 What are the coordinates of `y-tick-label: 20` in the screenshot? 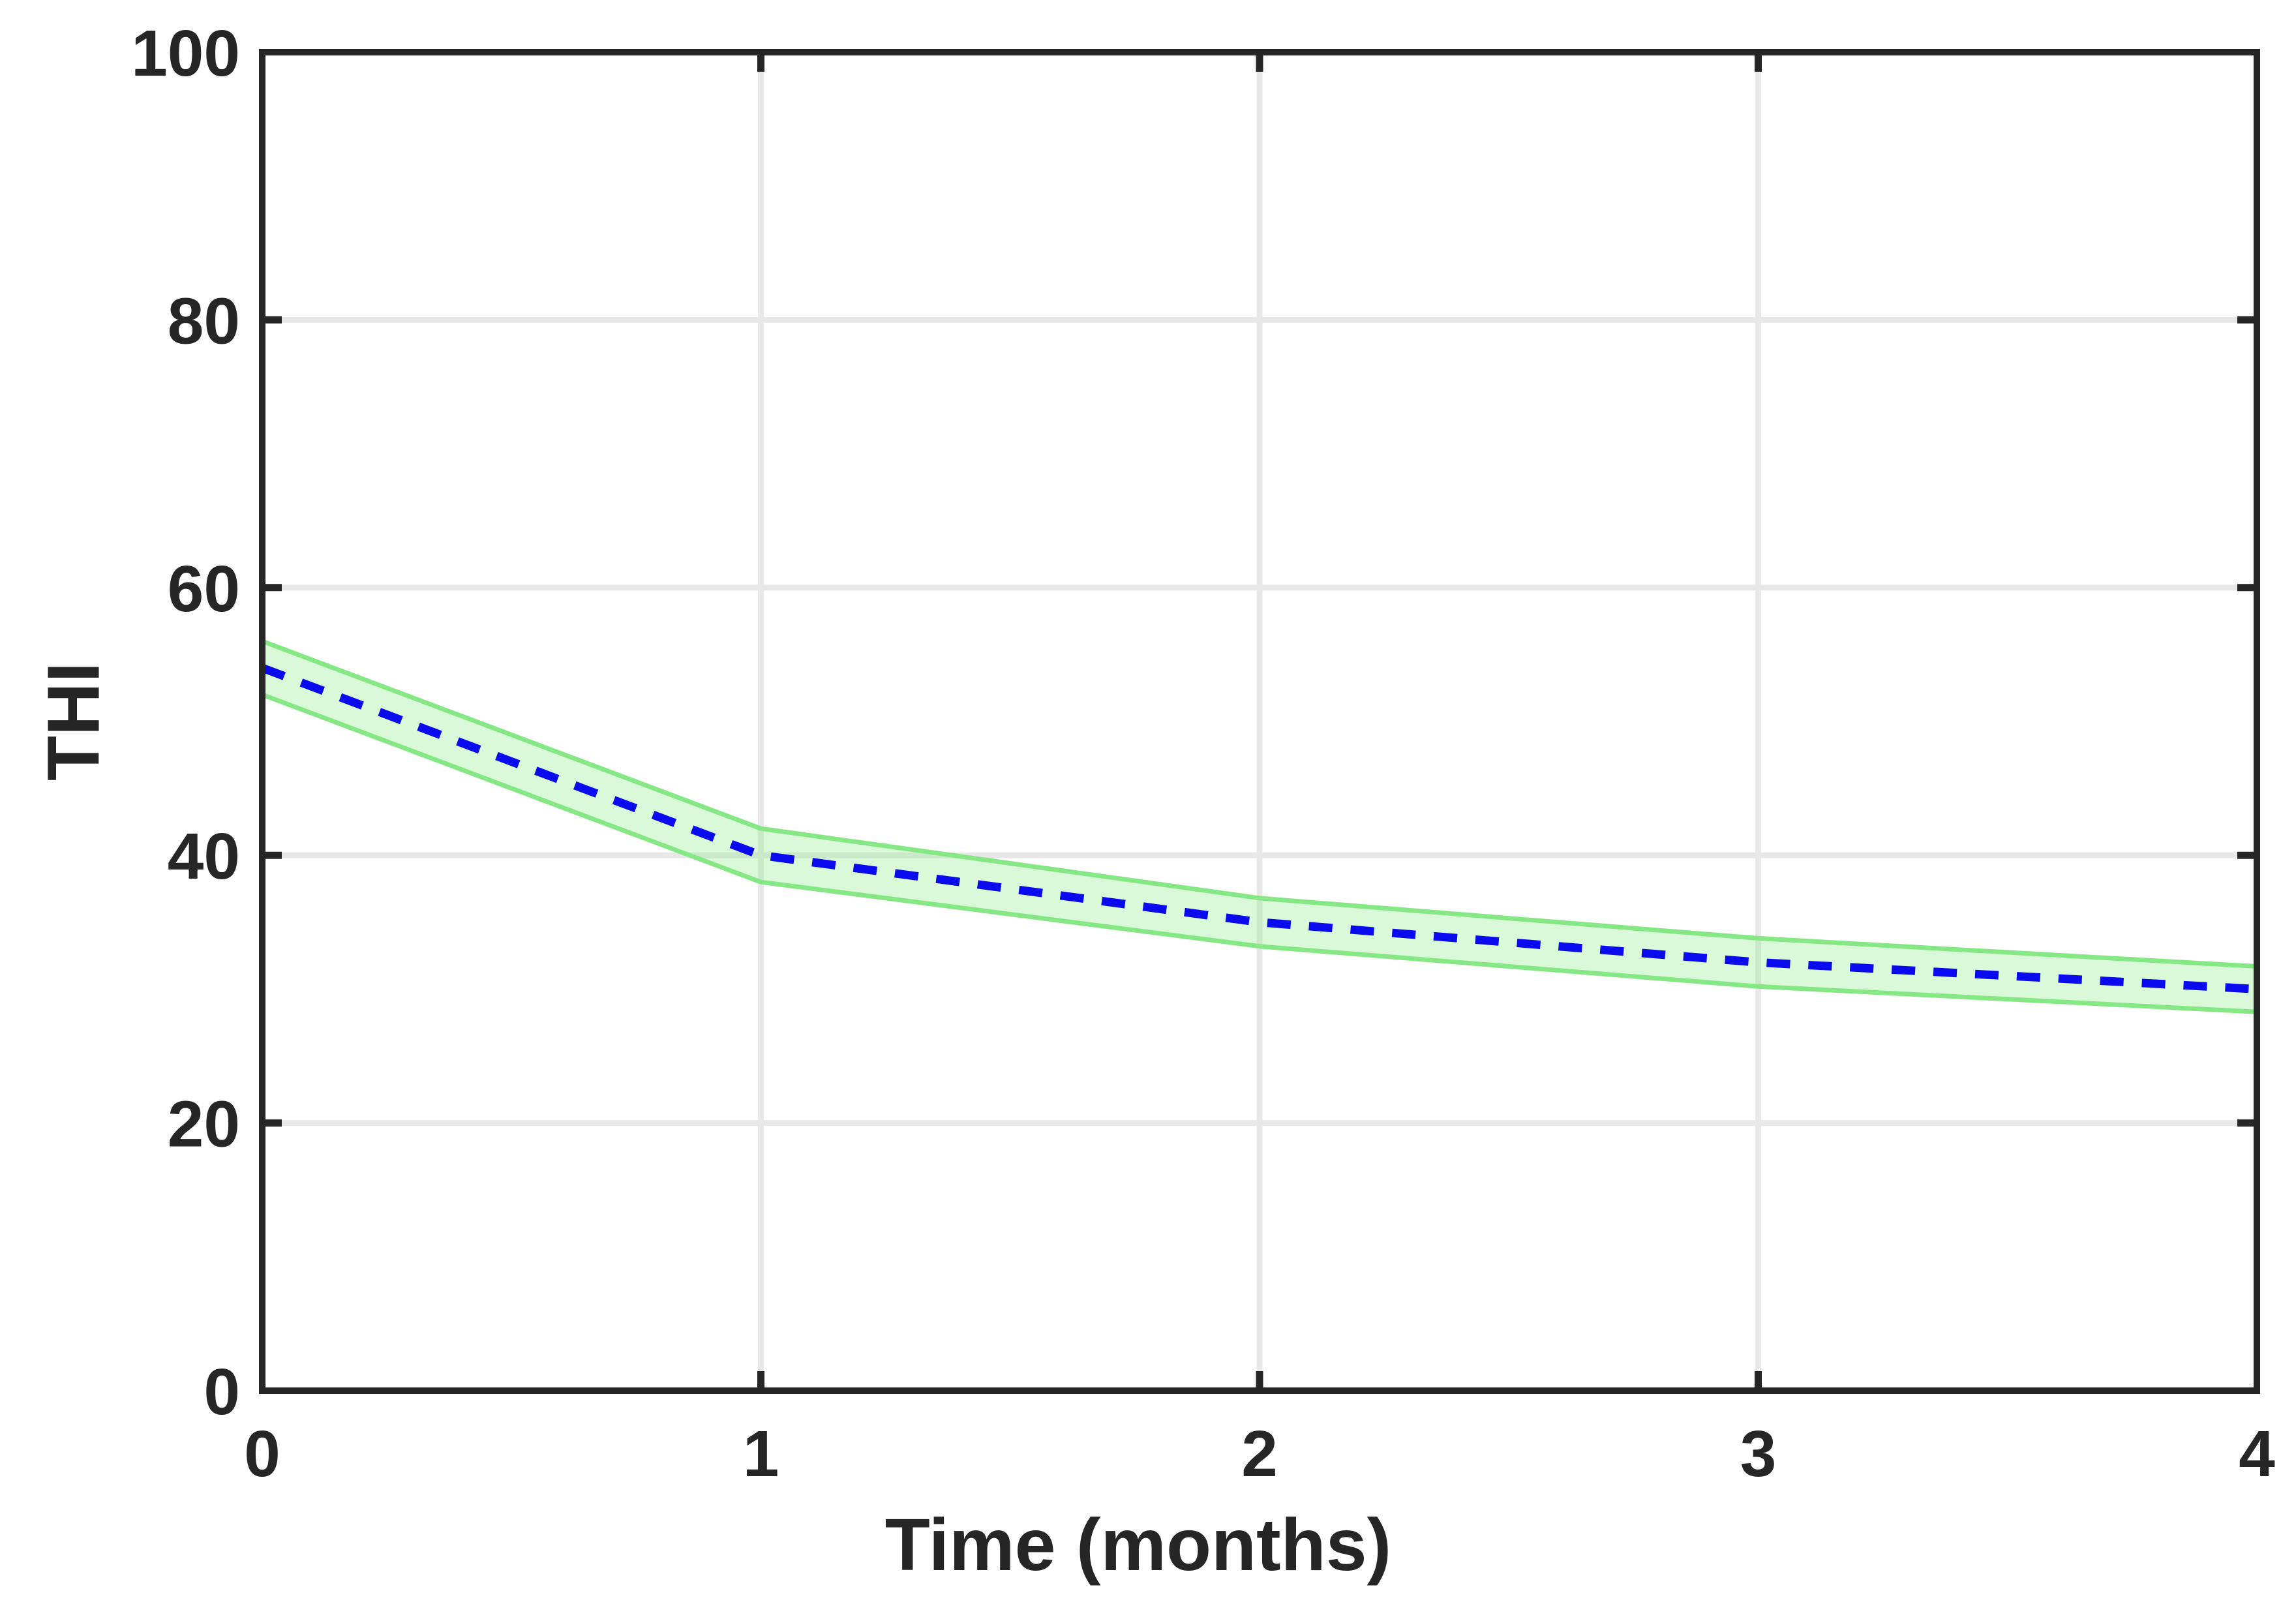 It's located at (204, 1124).